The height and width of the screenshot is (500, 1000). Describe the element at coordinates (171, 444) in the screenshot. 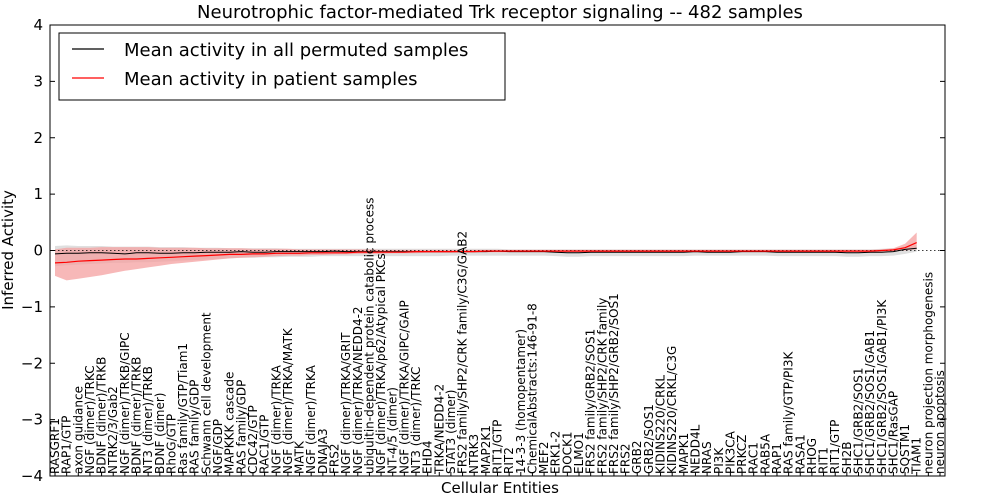

I see `entity-label: RhoG/GTP` at that location.